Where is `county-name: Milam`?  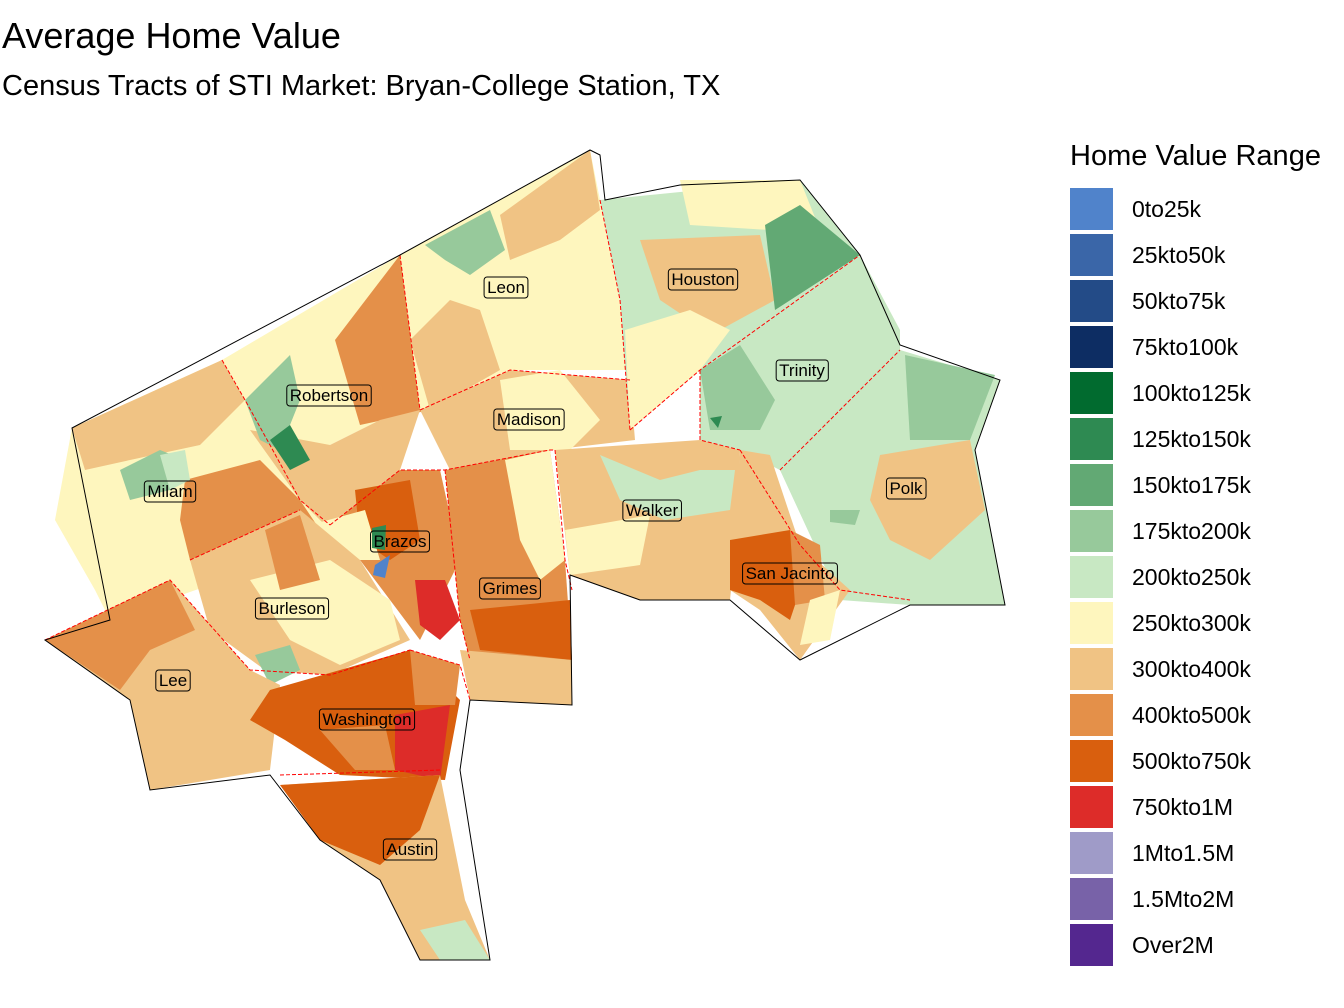 county-name: Milam is located at coordinates (169, 491).